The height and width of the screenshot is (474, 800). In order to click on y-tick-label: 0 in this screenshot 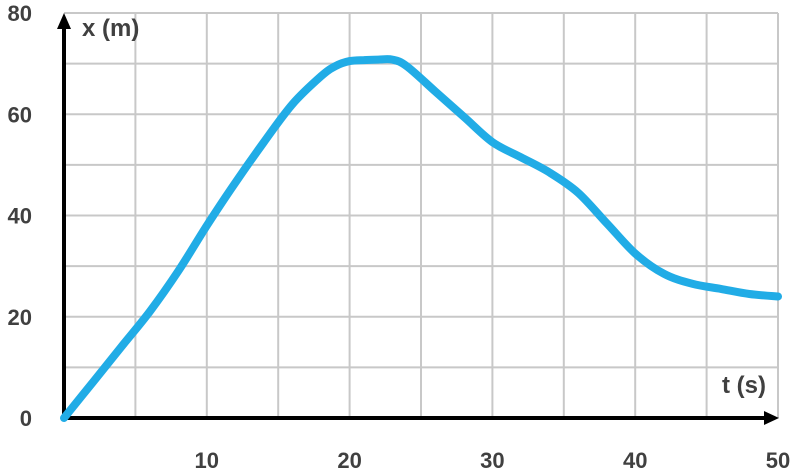, I will do `click(26, 418)`.